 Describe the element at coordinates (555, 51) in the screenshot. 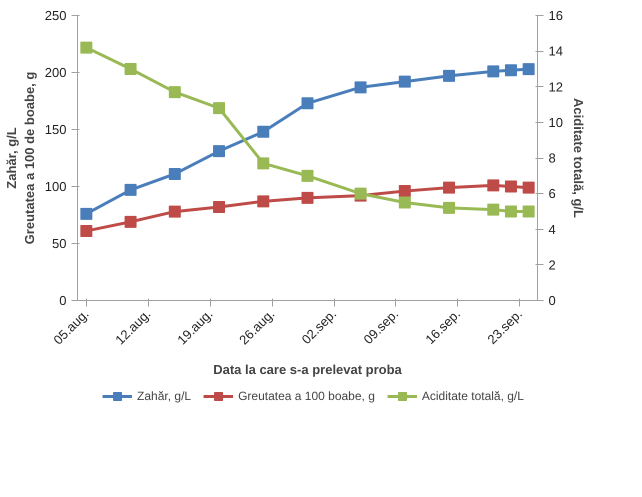

I see `y2-tick-label: 14` at that location.